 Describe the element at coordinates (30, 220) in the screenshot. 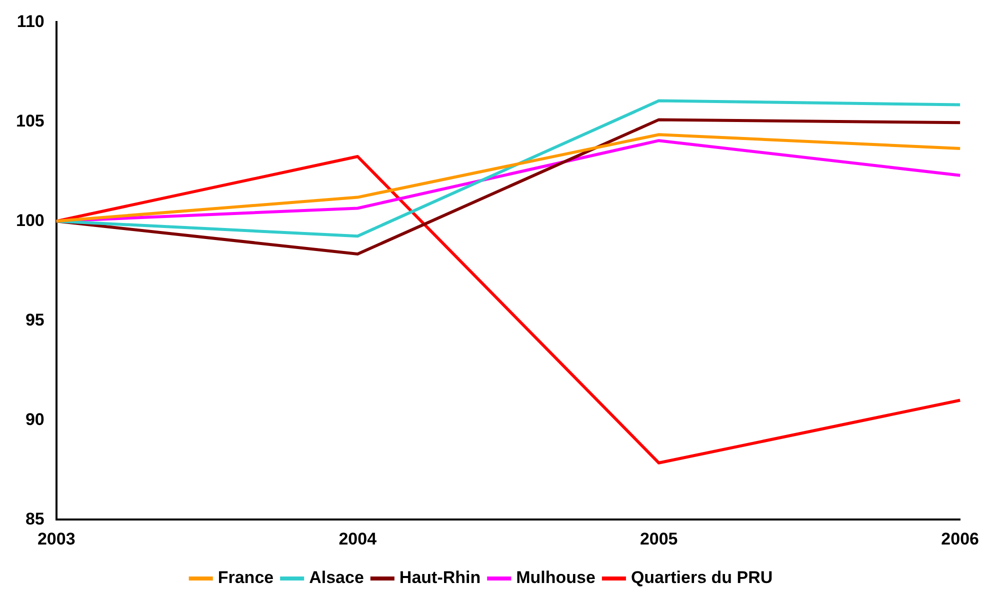

I see `y-tick-label: 100` at that location.